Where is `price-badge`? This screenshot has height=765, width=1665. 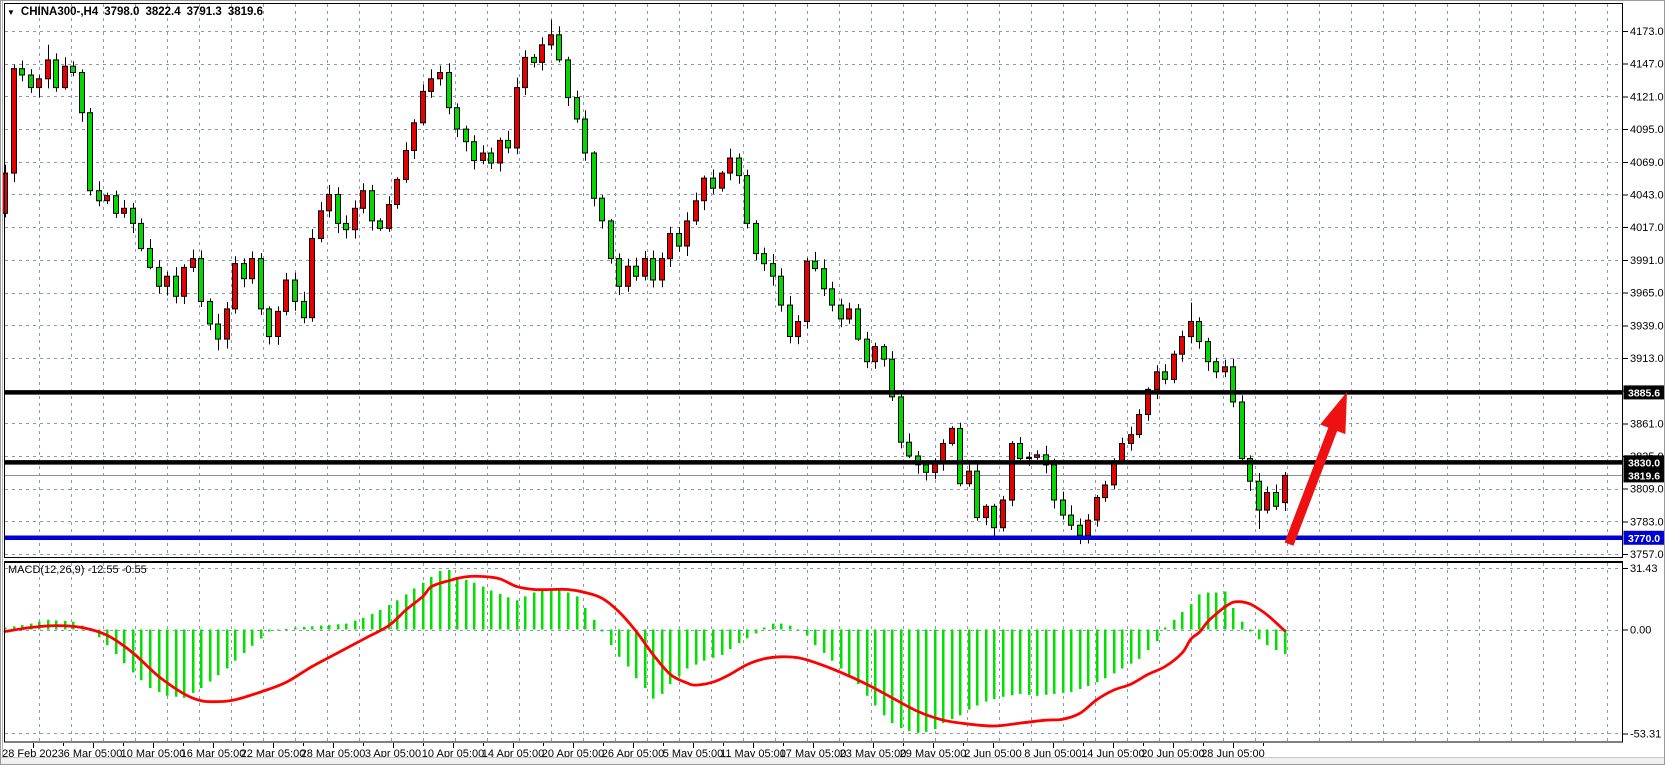
price-badge is located at coordinates (1643, 462).